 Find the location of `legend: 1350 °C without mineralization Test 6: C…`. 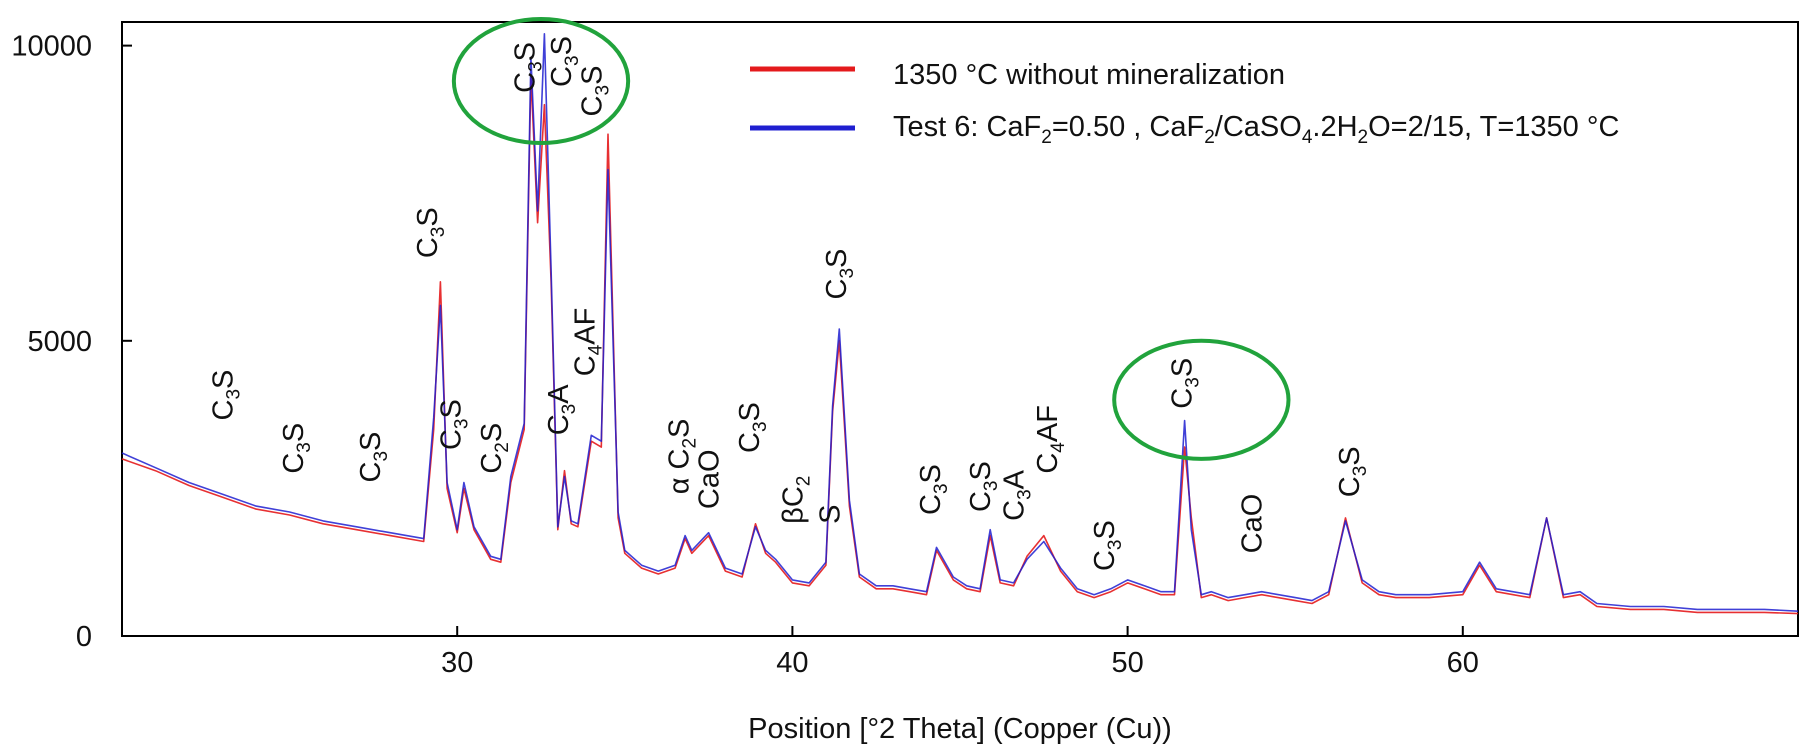

legend: 1350 °C without mineralization Test 6: C… is located at coordinates (1184, 103).